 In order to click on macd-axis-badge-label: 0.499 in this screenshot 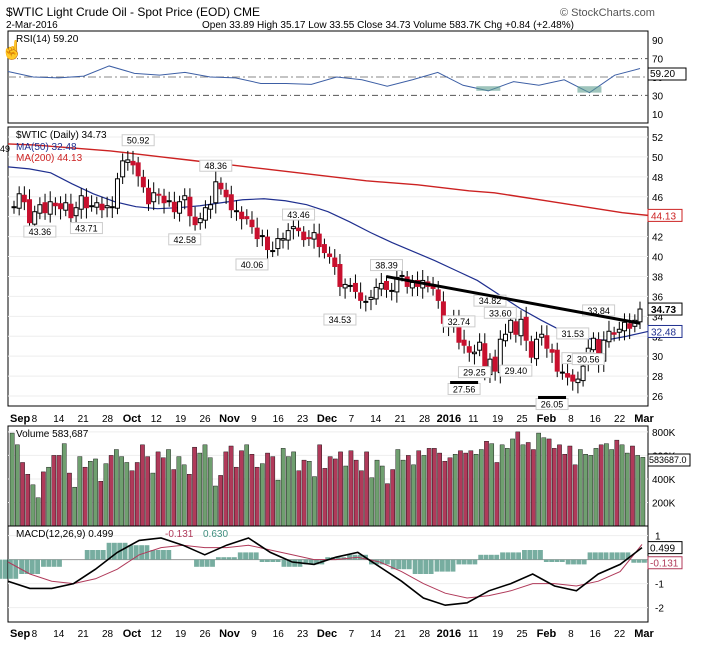, I will do `click(662, 549)`.